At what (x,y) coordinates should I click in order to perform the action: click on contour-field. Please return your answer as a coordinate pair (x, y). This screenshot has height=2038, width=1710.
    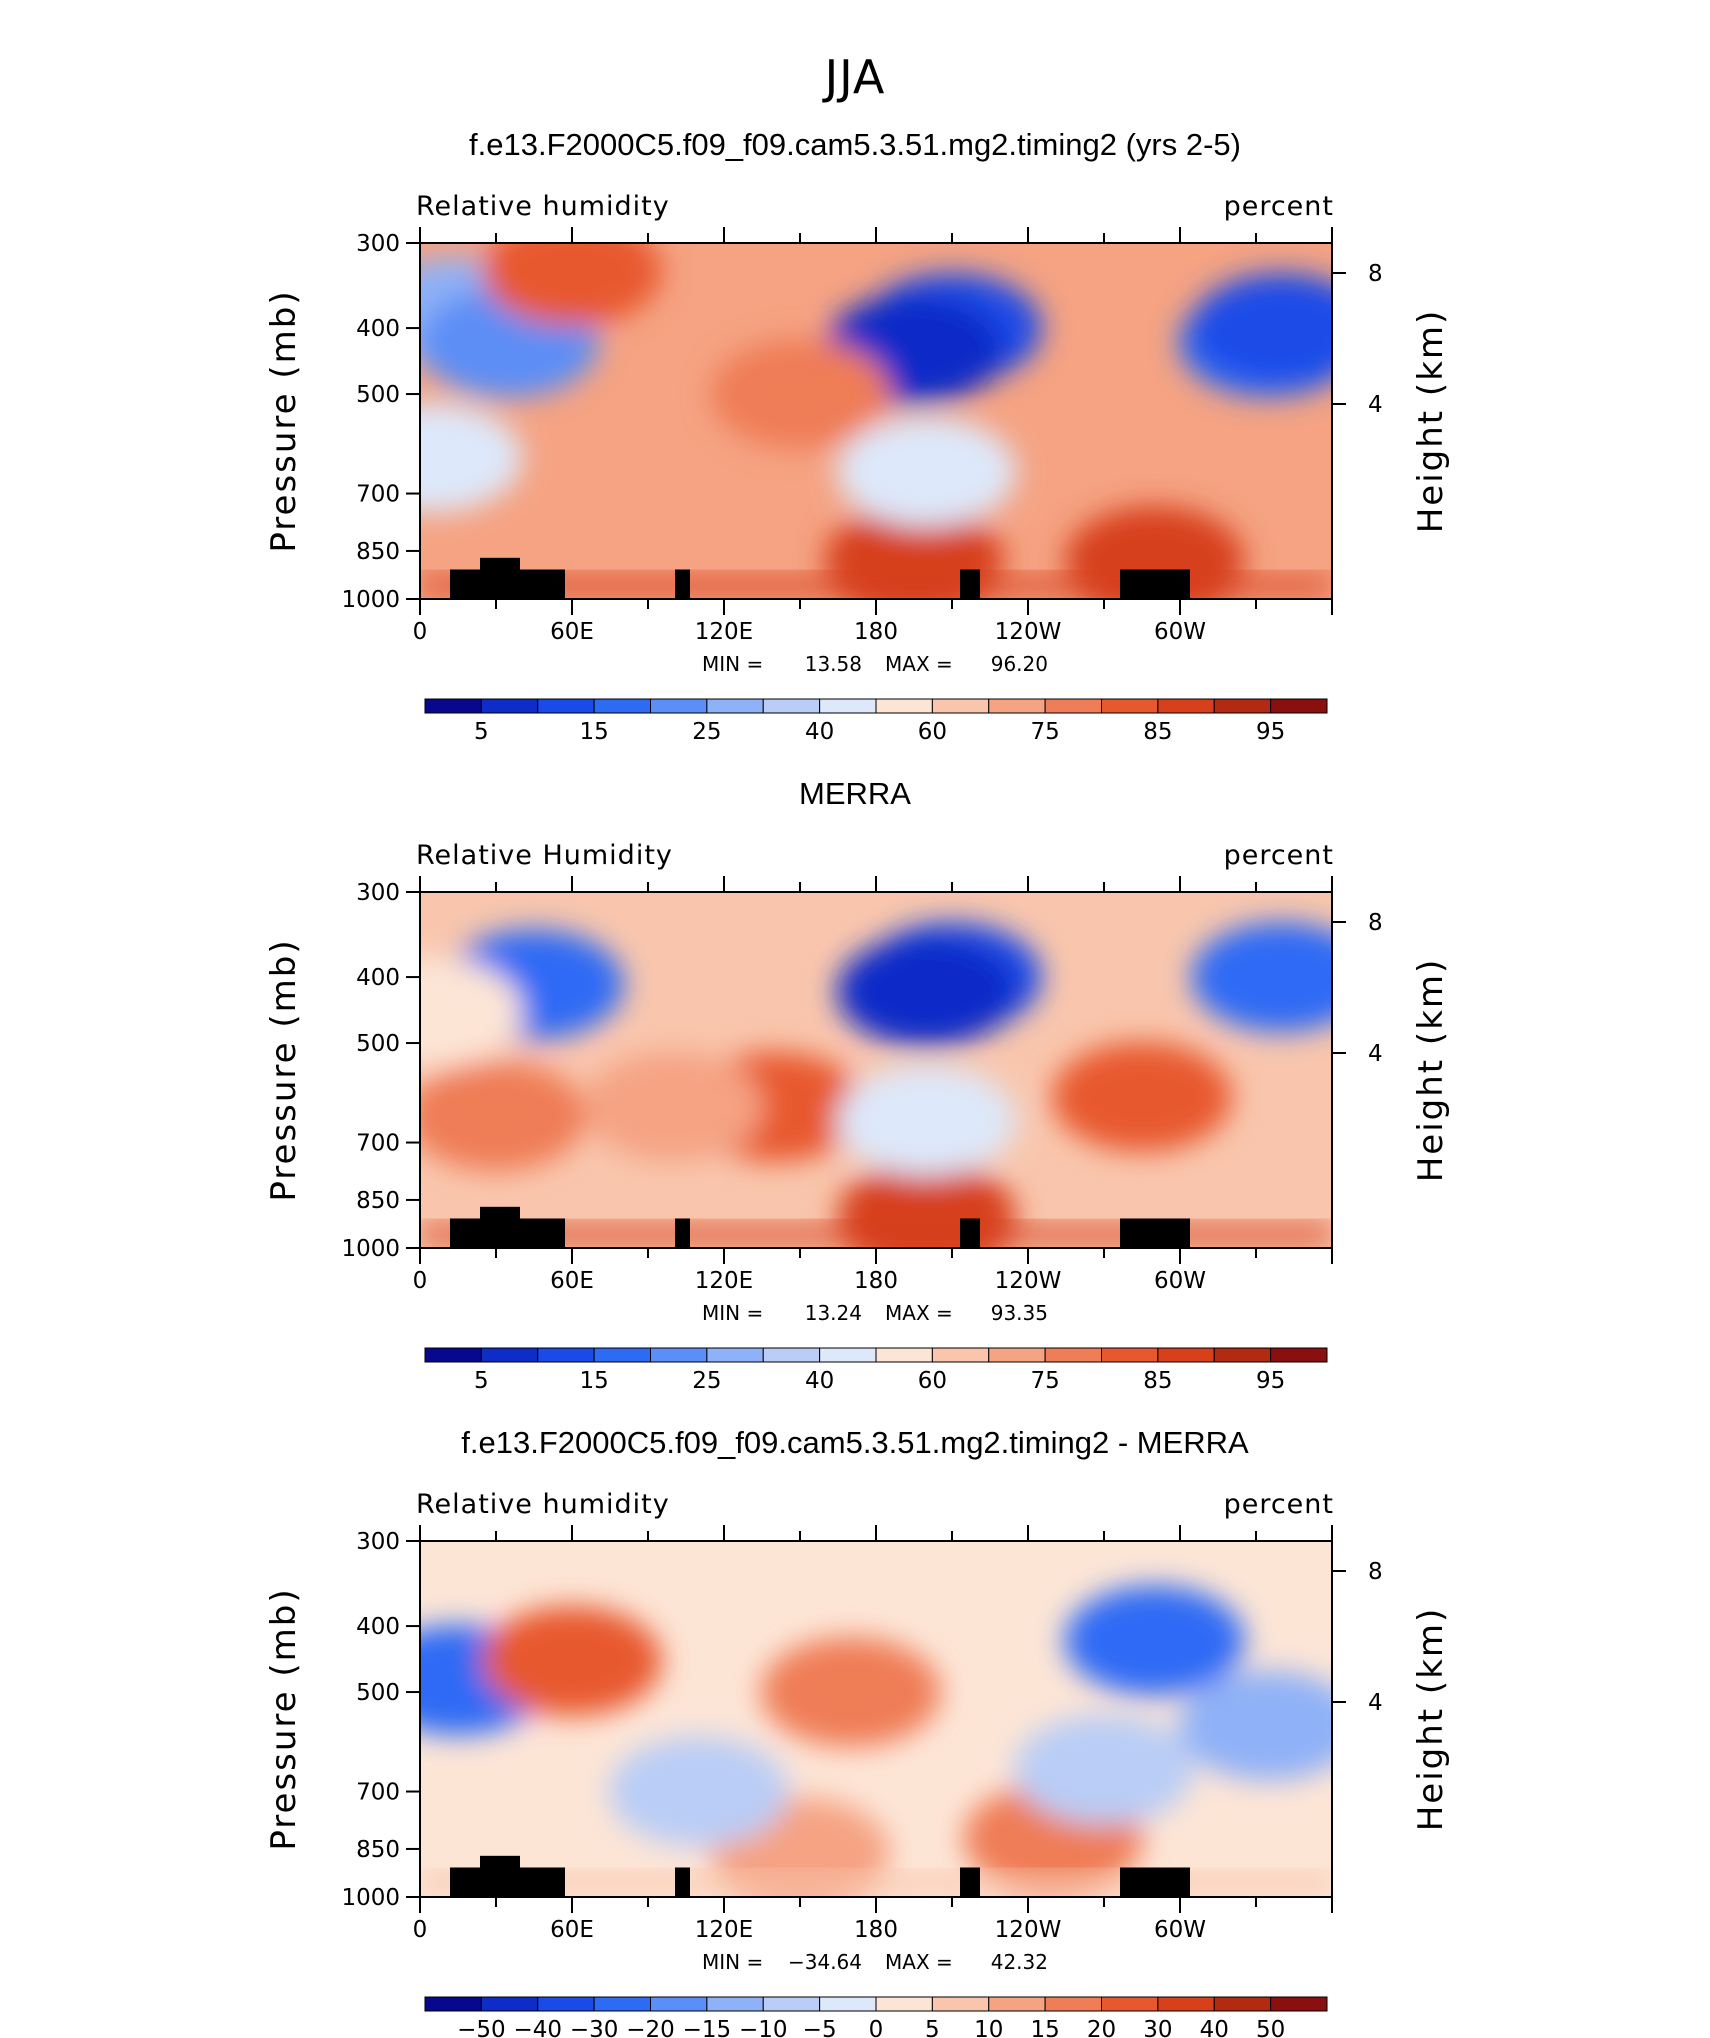
    Looking at the image, I should click on (876, 1719).